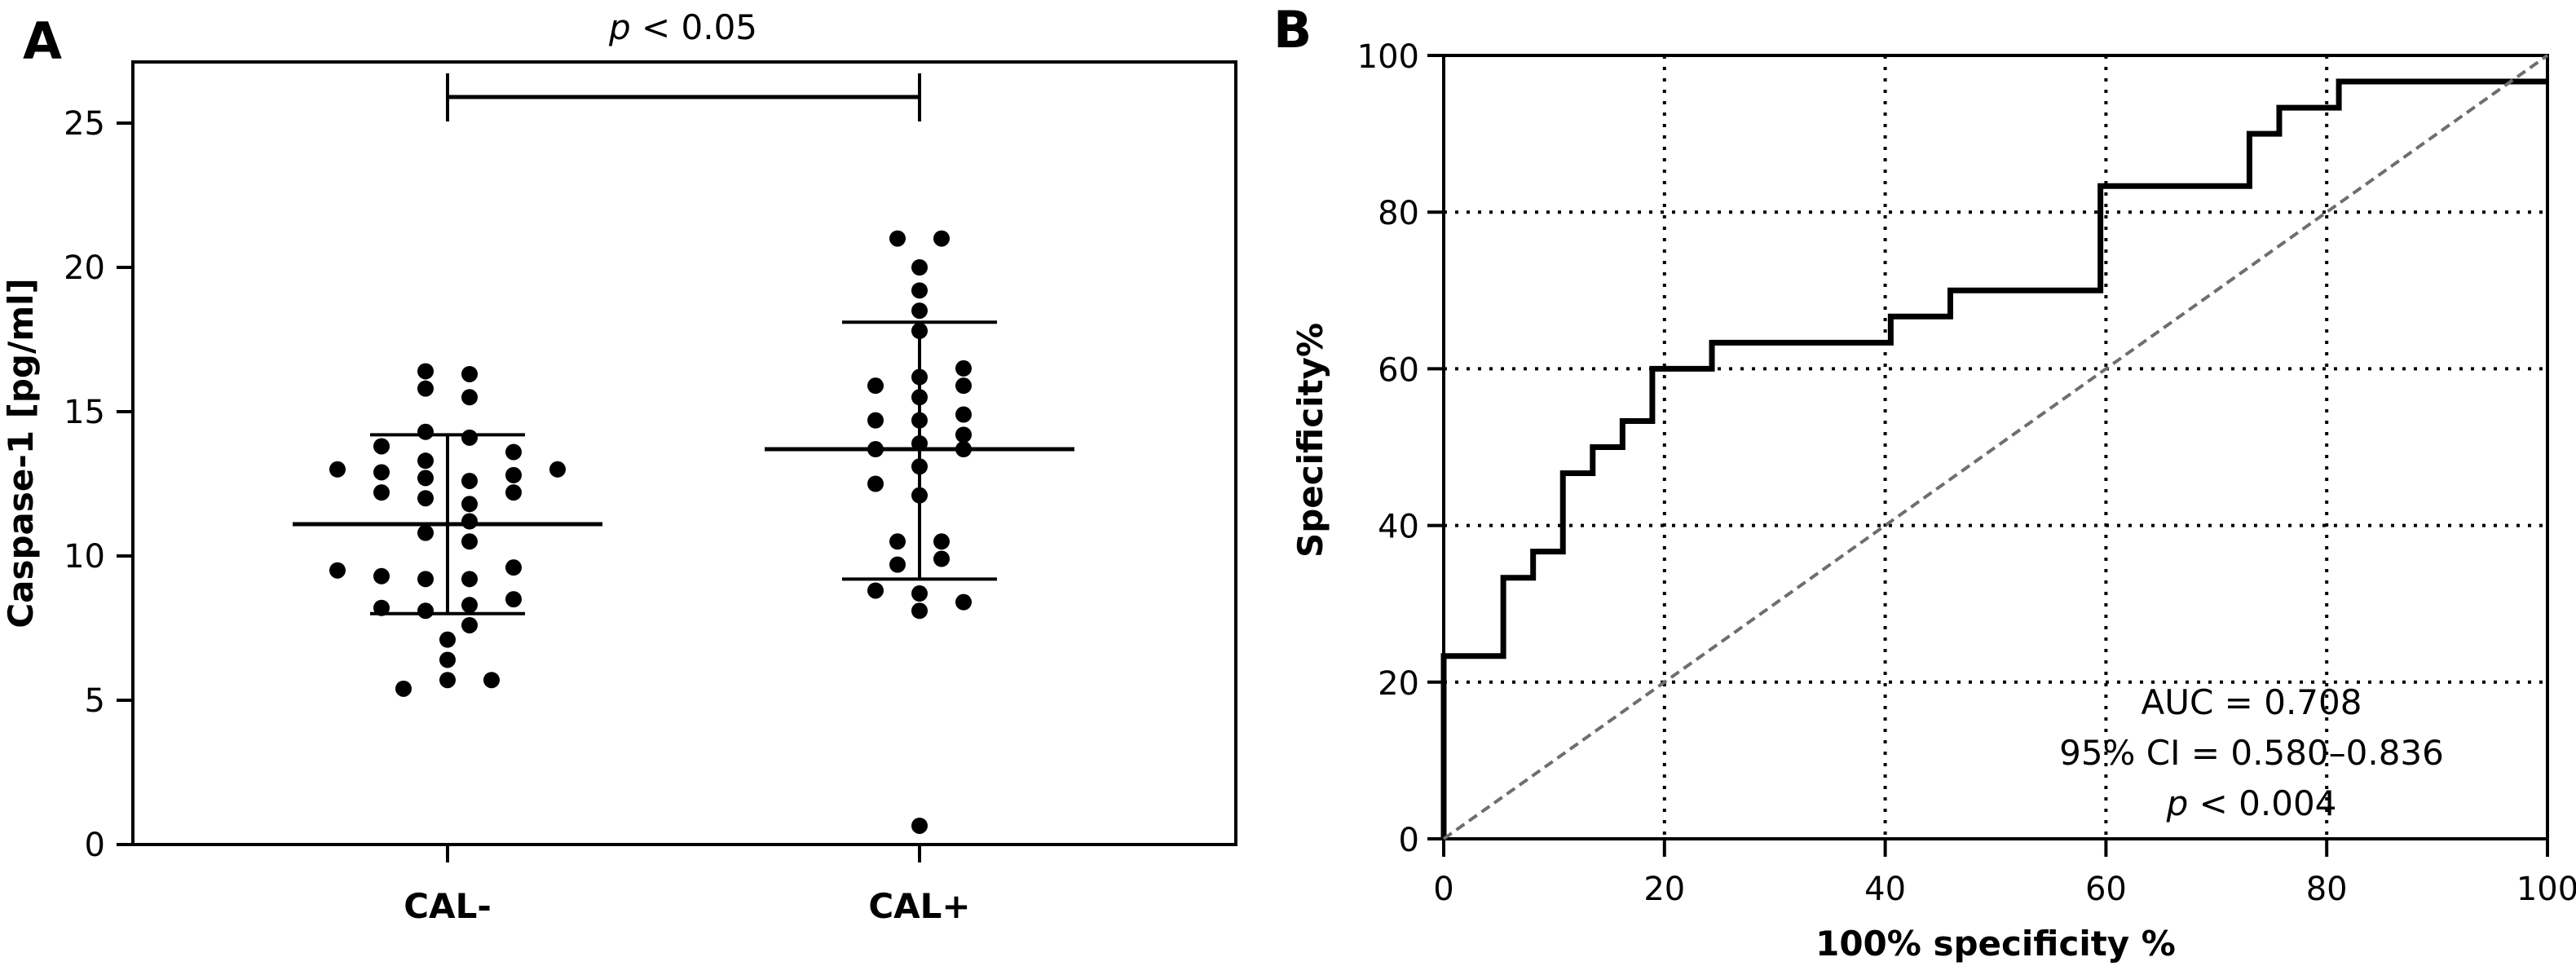 The image size is (2576, 966). Describe the element at coordinates (2177, 803) in the screenshot. I see `roc-p: p` at that location.